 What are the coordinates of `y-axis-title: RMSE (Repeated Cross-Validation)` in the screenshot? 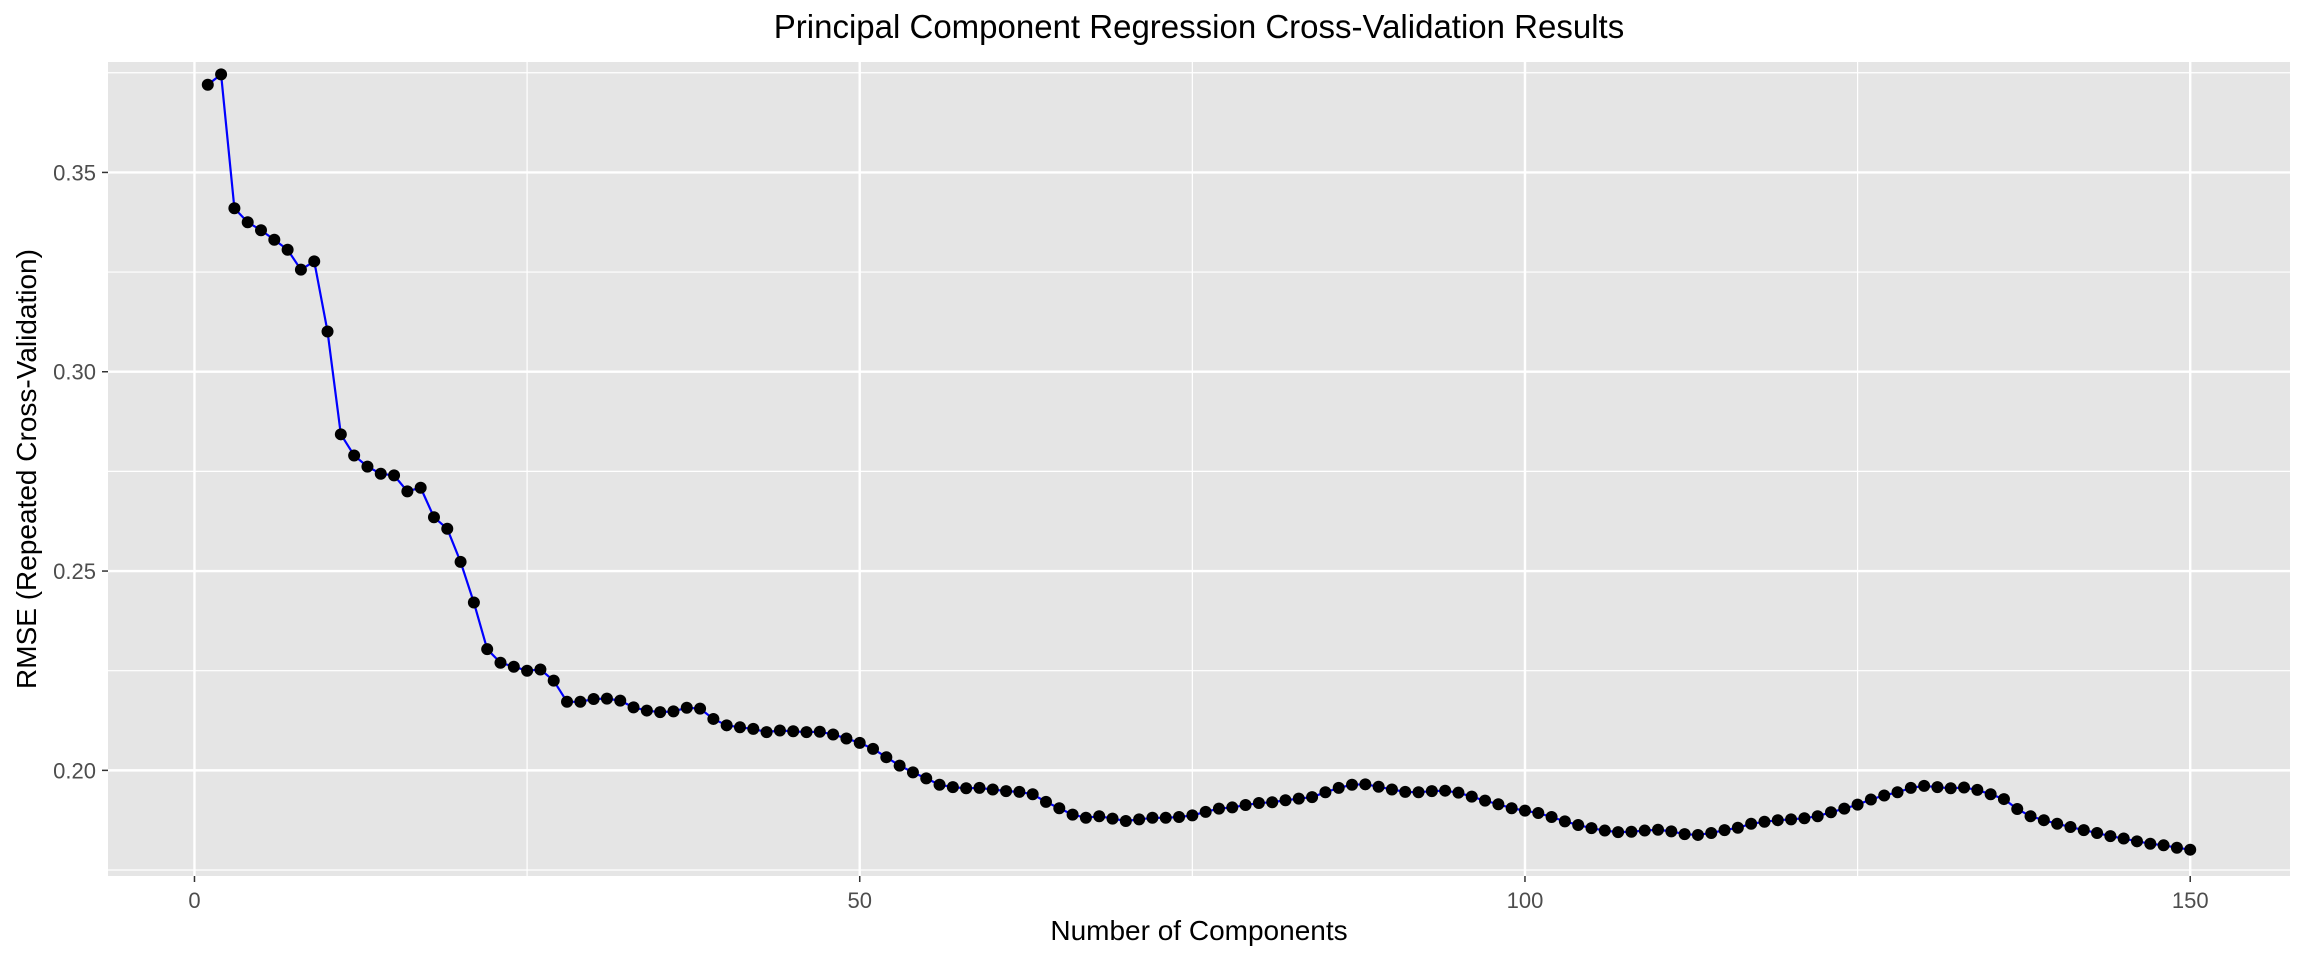 It's located at (26, 469).